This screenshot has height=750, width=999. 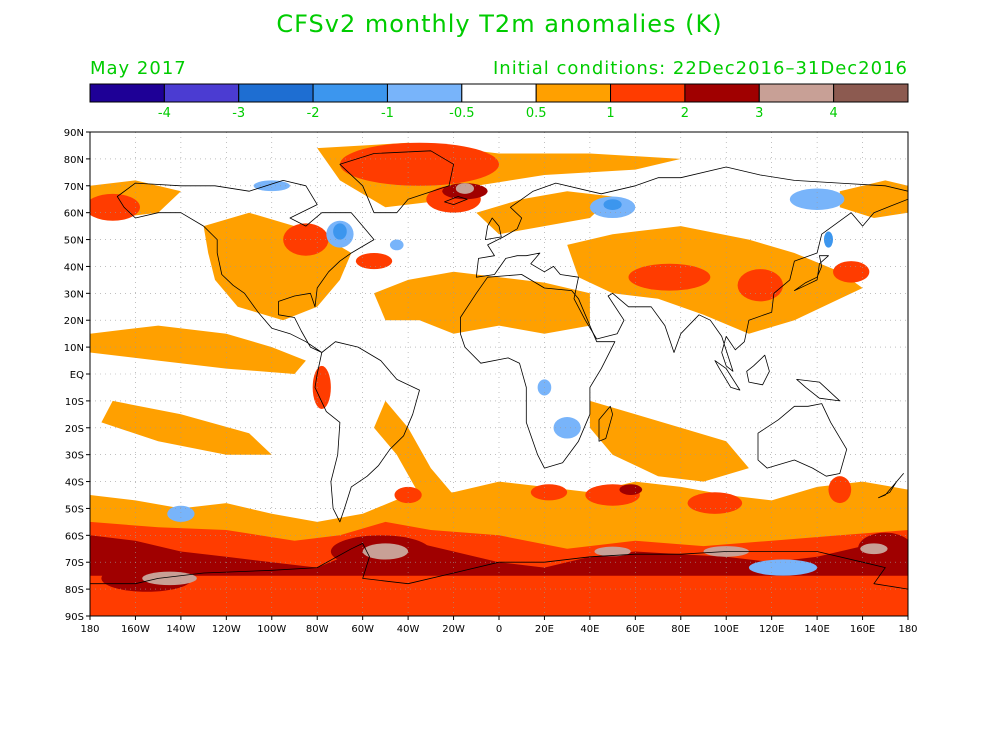 I want to click on lon-tick-label: 20W, so click(x=453, y=629).